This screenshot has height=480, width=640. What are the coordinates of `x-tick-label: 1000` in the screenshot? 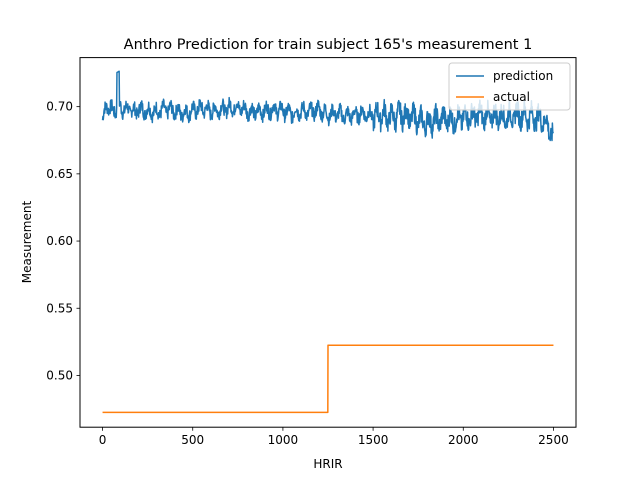 It's located at (283, 440).